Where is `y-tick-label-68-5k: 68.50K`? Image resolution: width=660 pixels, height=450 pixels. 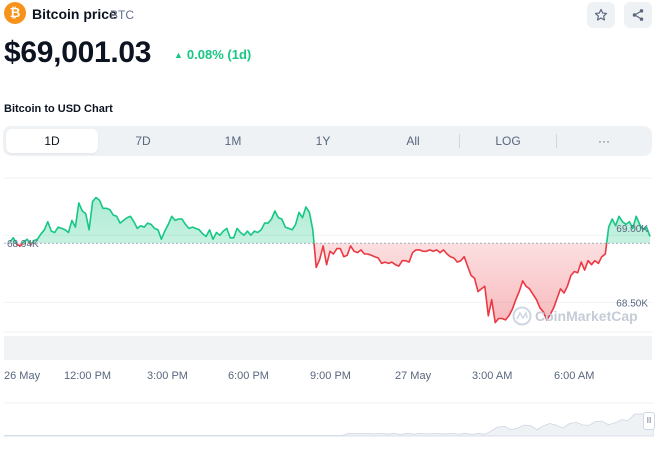 y-tick-label-68-5k: 68.50K is located at coordinates (632, 303).